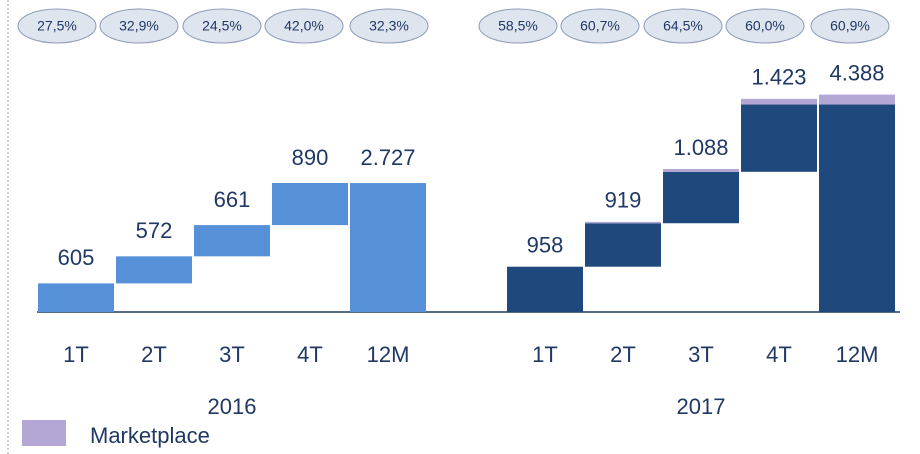  I want to click on value-label: 958, so click(545, 245).